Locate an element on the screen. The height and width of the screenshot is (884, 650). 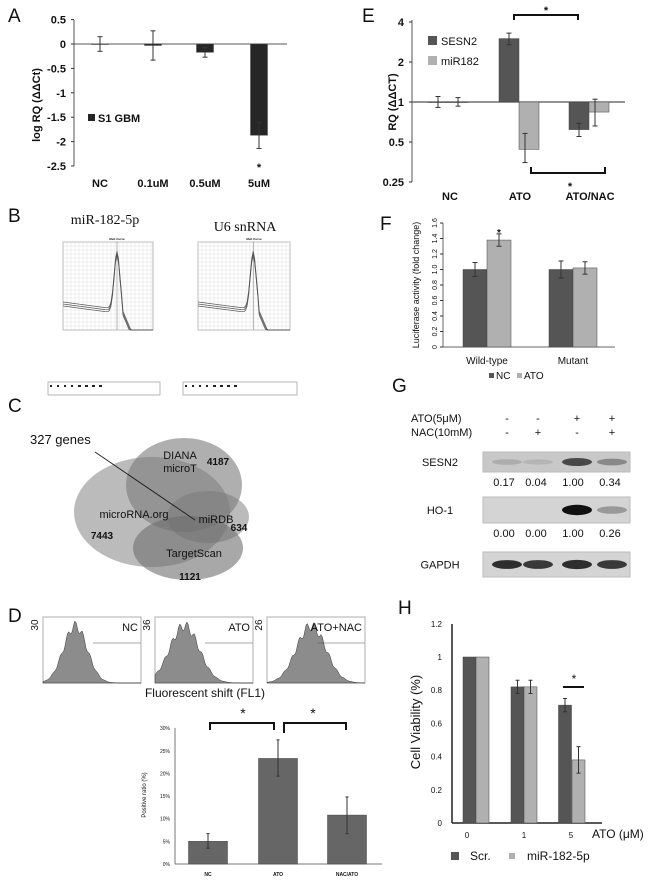
band-quantification: 1.00 is located at coordinates (572, 534).